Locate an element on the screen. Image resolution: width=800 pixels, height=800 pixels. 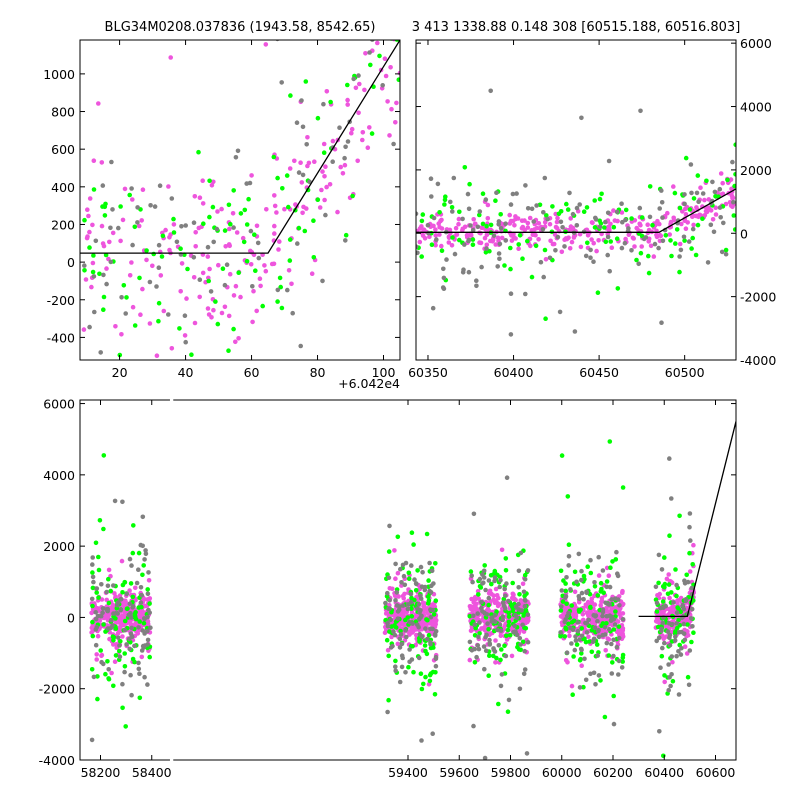
y-tick-label: 4000 is located at coordinates (756, 107).